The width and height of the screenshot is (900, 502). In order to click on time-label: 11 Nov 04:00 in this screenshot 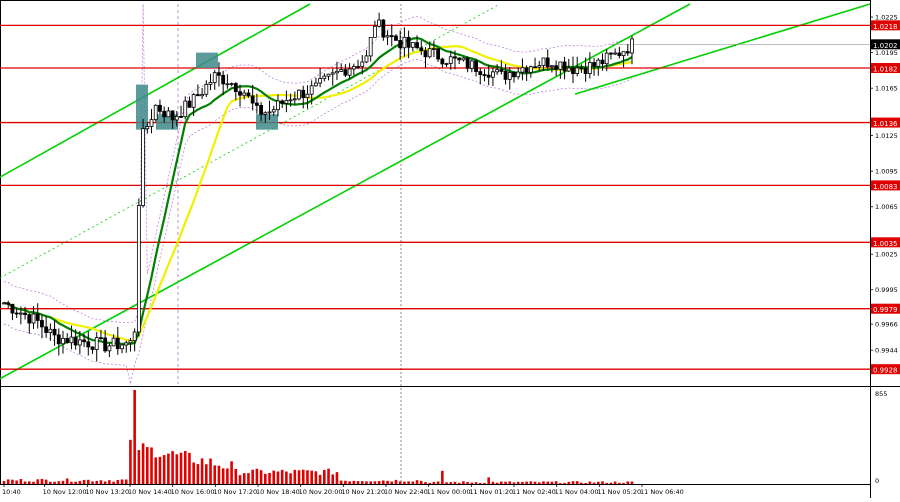, I will do `click(577, 492)`.